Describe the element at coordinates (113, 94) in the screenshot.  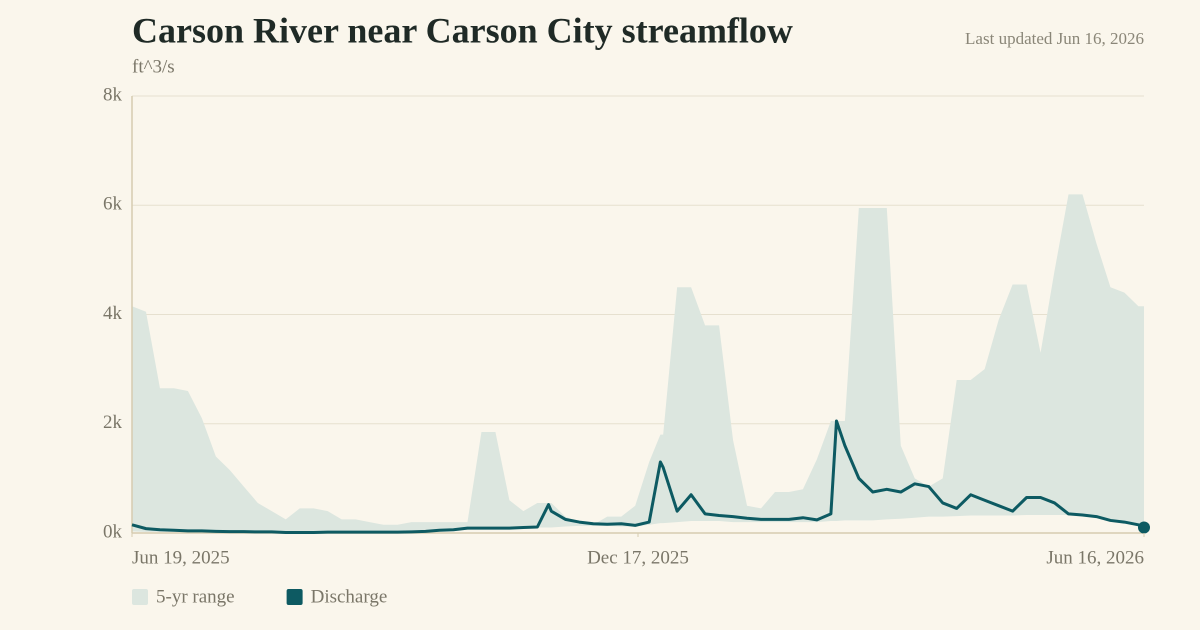
I see `y-tick-label: 8k` at that location.